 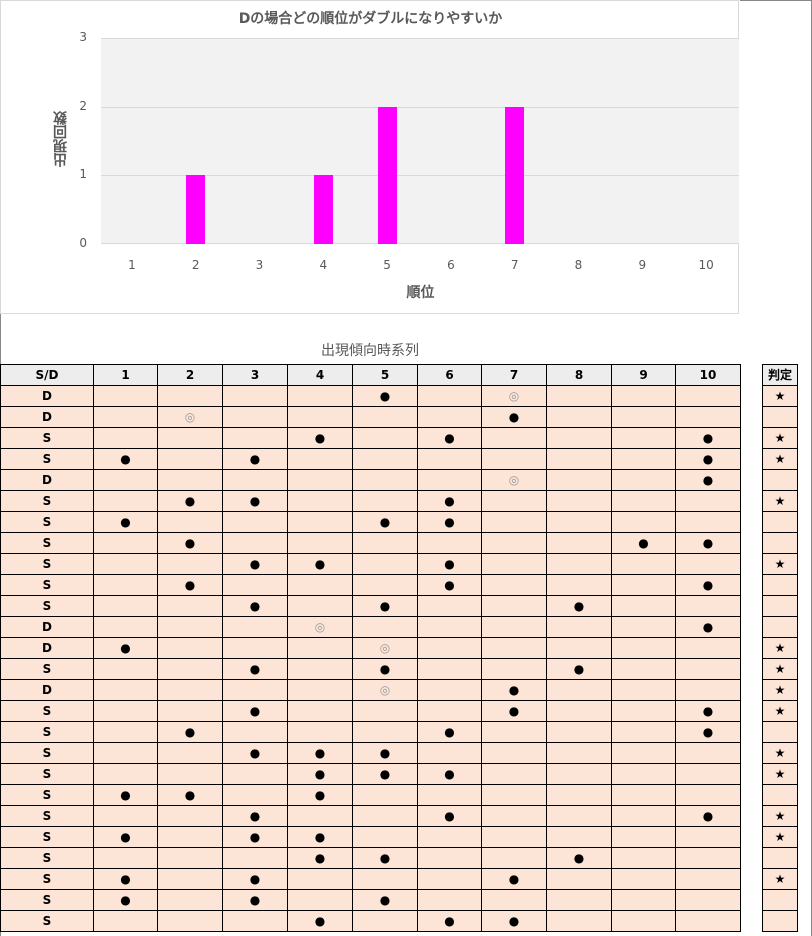 What do you see at coordinates (579, 375) in the screenshot?
I see `column-header: 8` at bounding box center [579, 375].